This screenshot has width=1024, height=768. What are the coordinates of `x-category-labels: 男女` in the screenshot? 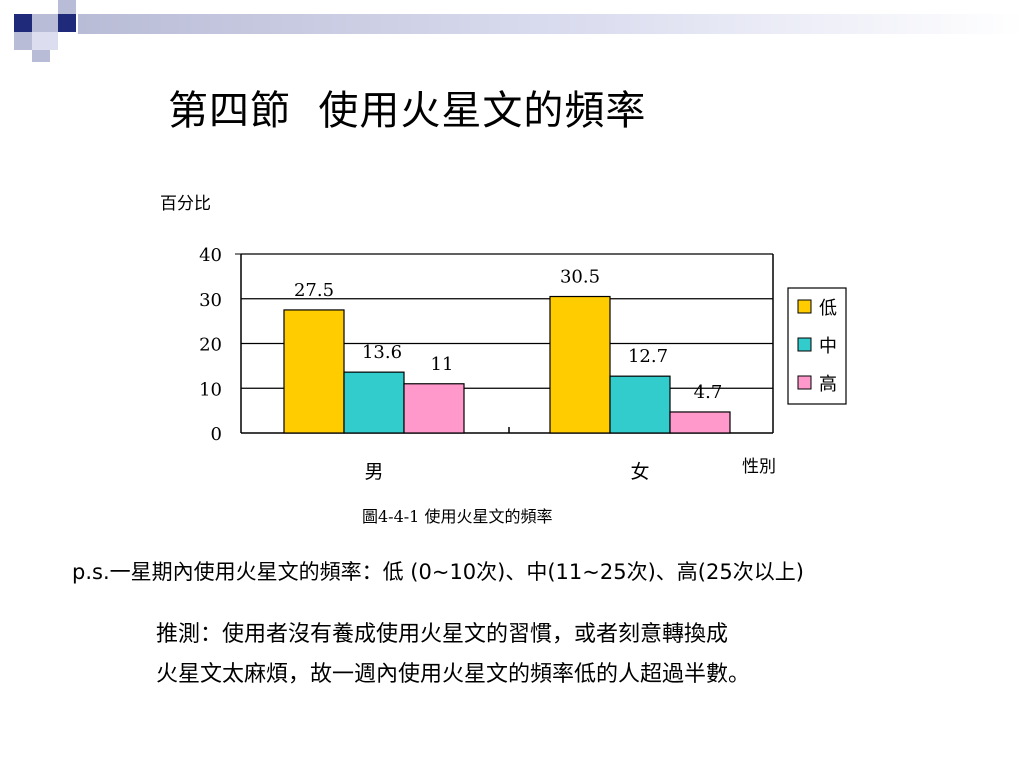 It's located at (506, 472).